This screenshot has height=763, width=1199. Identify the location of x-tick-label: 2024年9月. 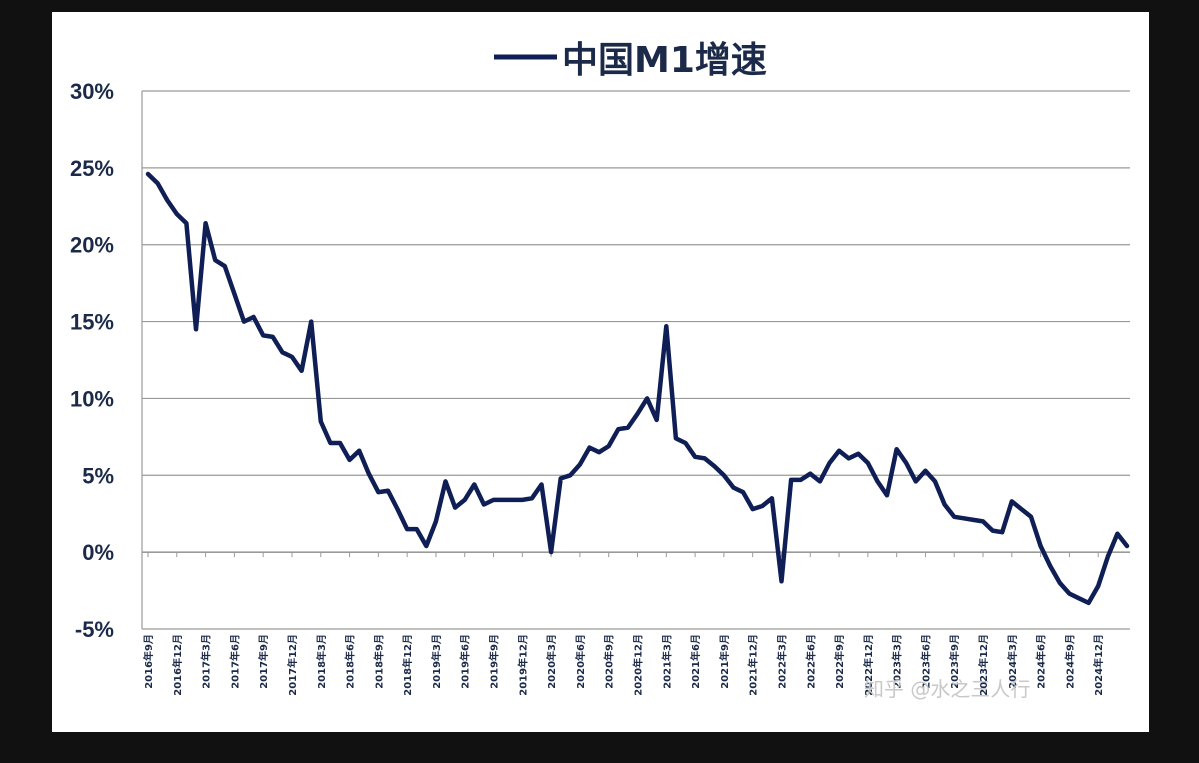
(1069, 661).